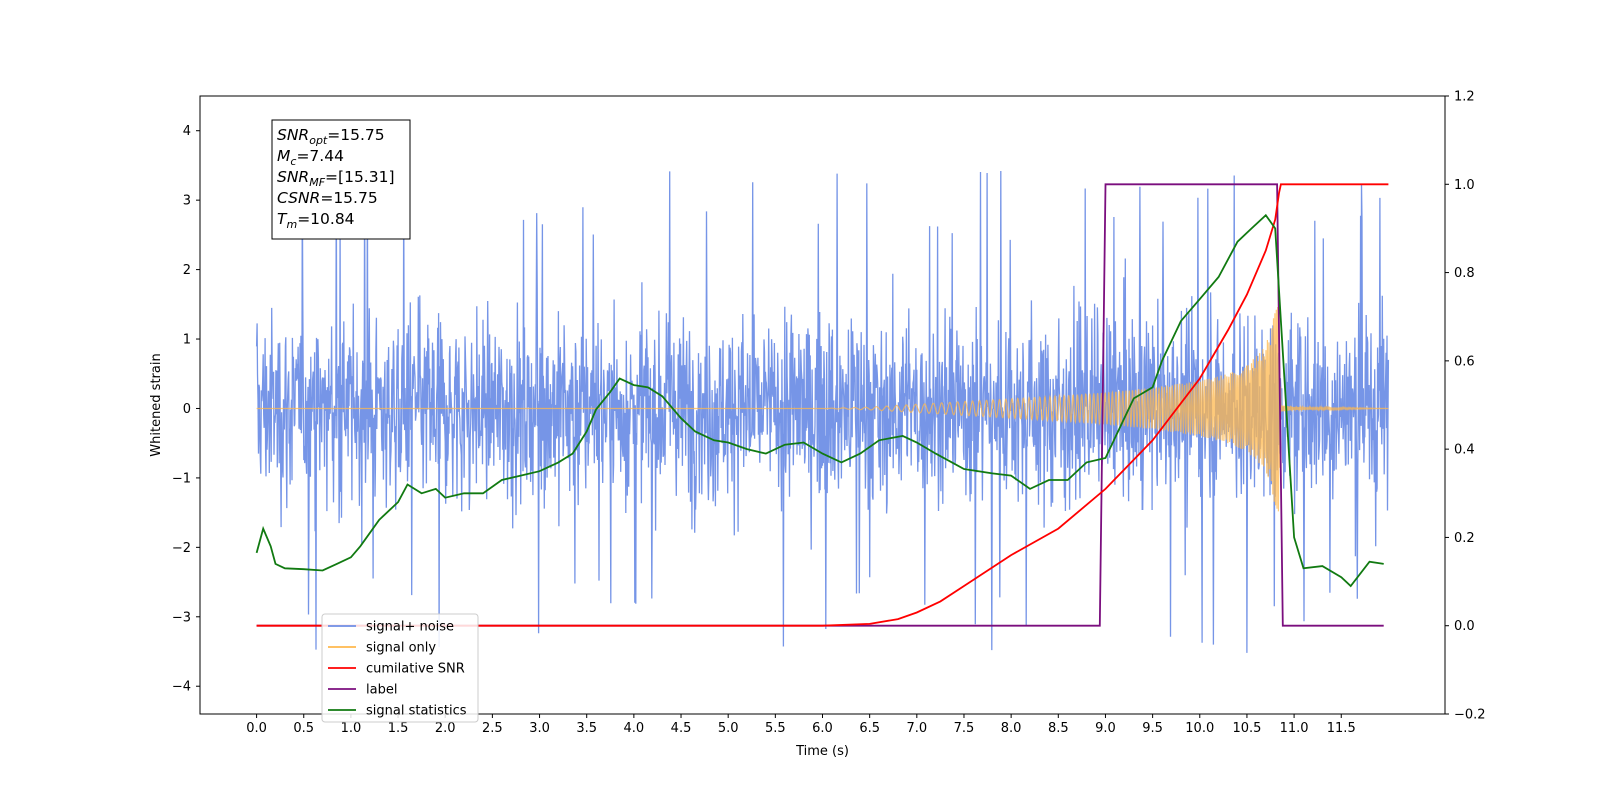  I want to click on x-tick-label: 5.5, so click(775, 728).